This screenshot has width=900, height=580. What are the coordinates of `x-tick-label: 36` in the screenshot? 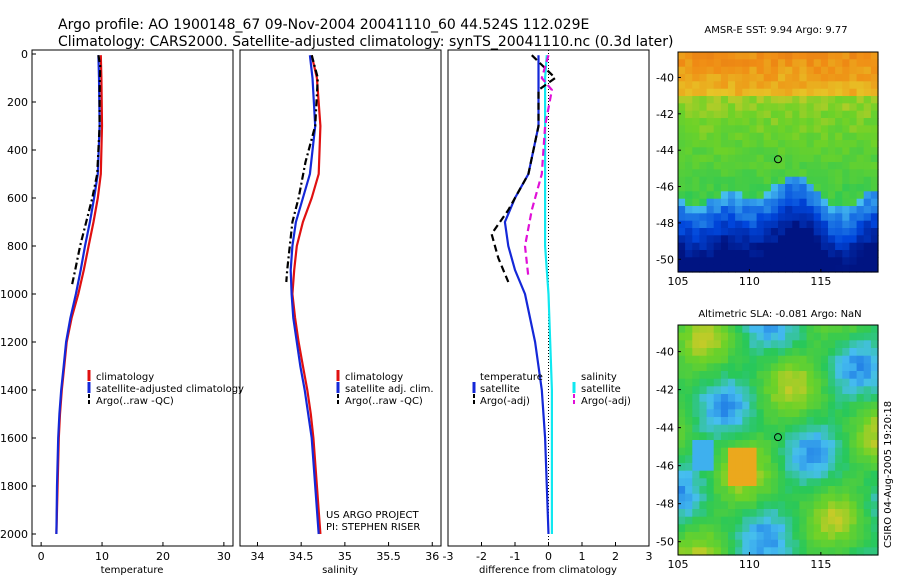 It's located at (432, 556).